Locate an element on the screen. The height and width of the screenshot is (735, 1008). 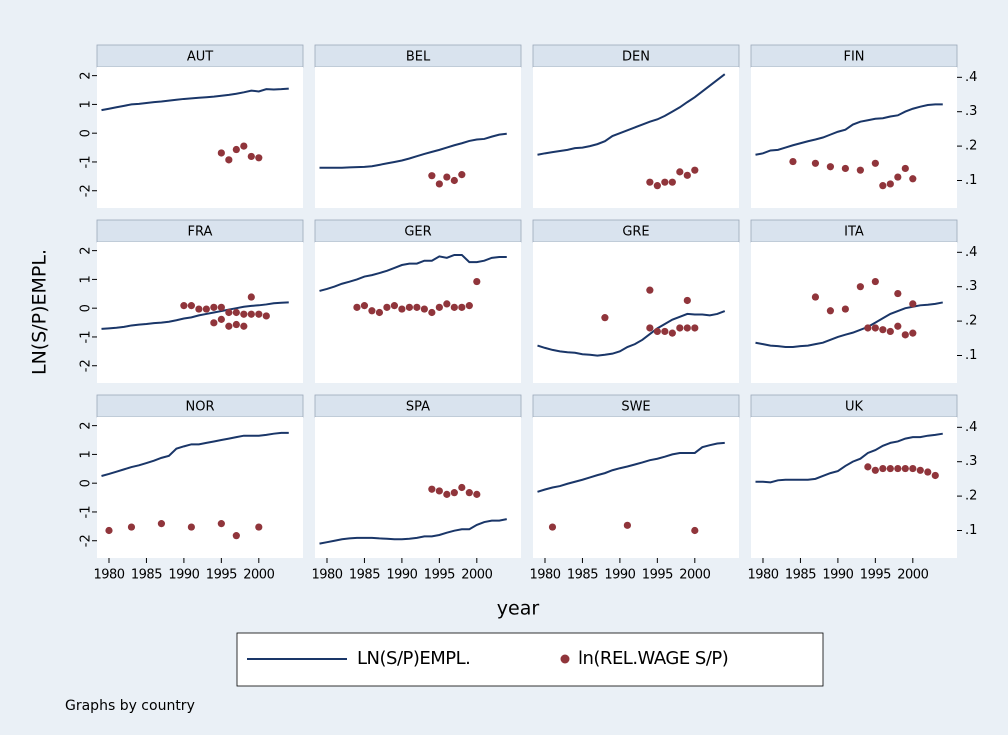
panel-title: UK is located at coordinates (854, 407).